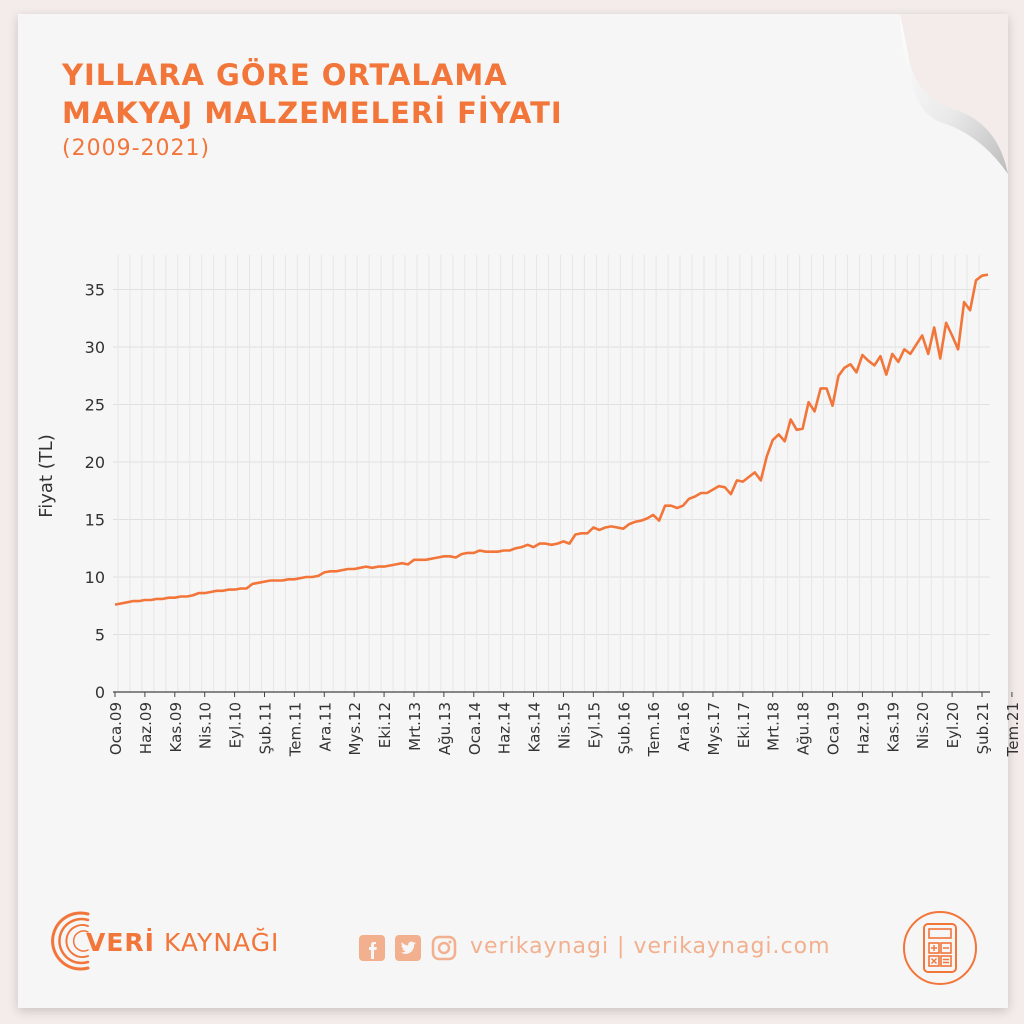  What do you see at coordinates (120, 942) in the screenshot?
I see `brand-prefix: VERİ` at bounding box center [120, 942].